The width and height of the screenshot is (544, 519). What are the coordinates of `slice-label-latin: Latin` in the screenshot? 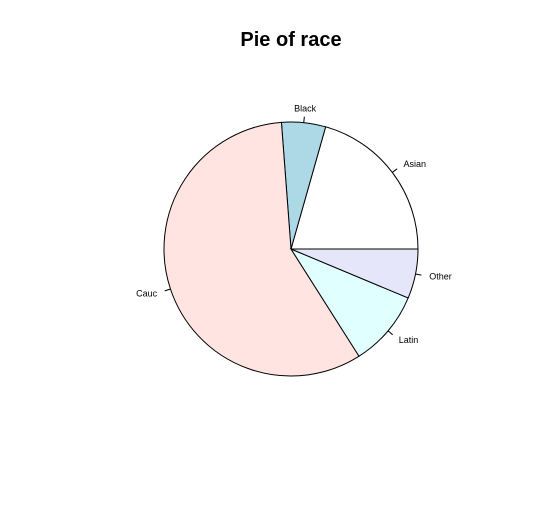 It's located at (409, 340).